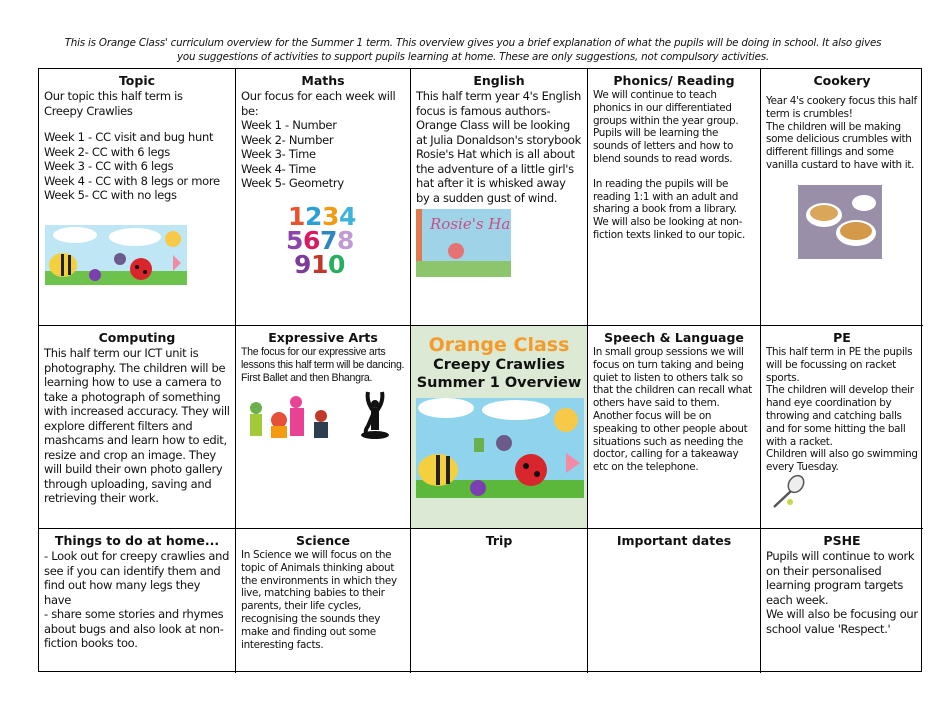  Describe the element at coordinates (323, 337) in the screenshot. I see `expressive-arts-title: Expressive Arts` at that location.